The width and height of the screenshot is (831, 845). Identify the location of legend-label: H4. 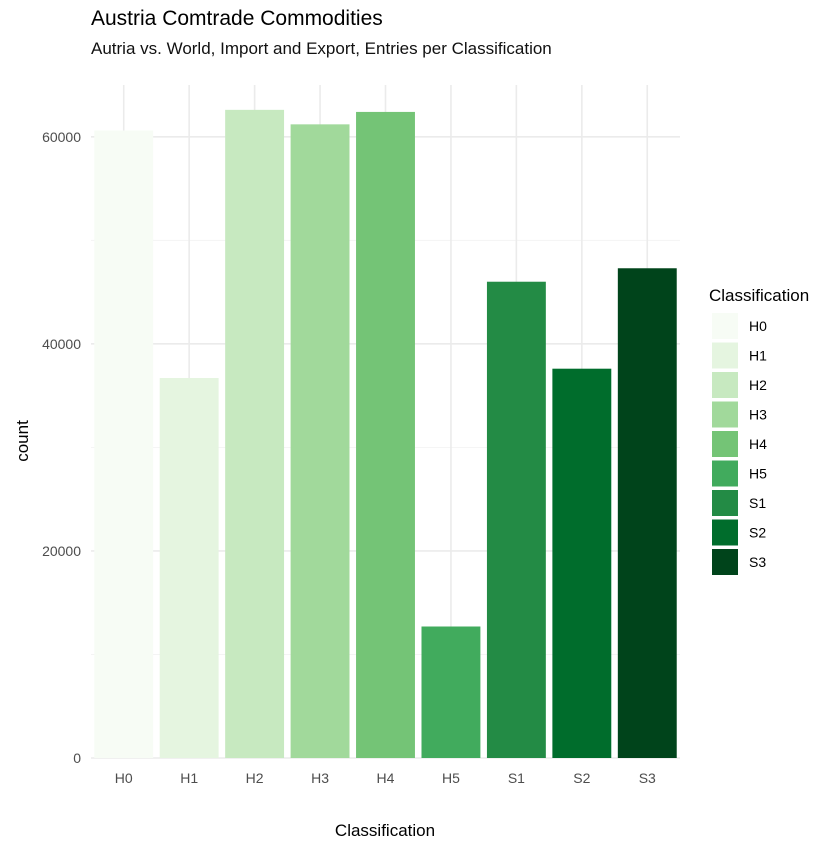
(758, 444).